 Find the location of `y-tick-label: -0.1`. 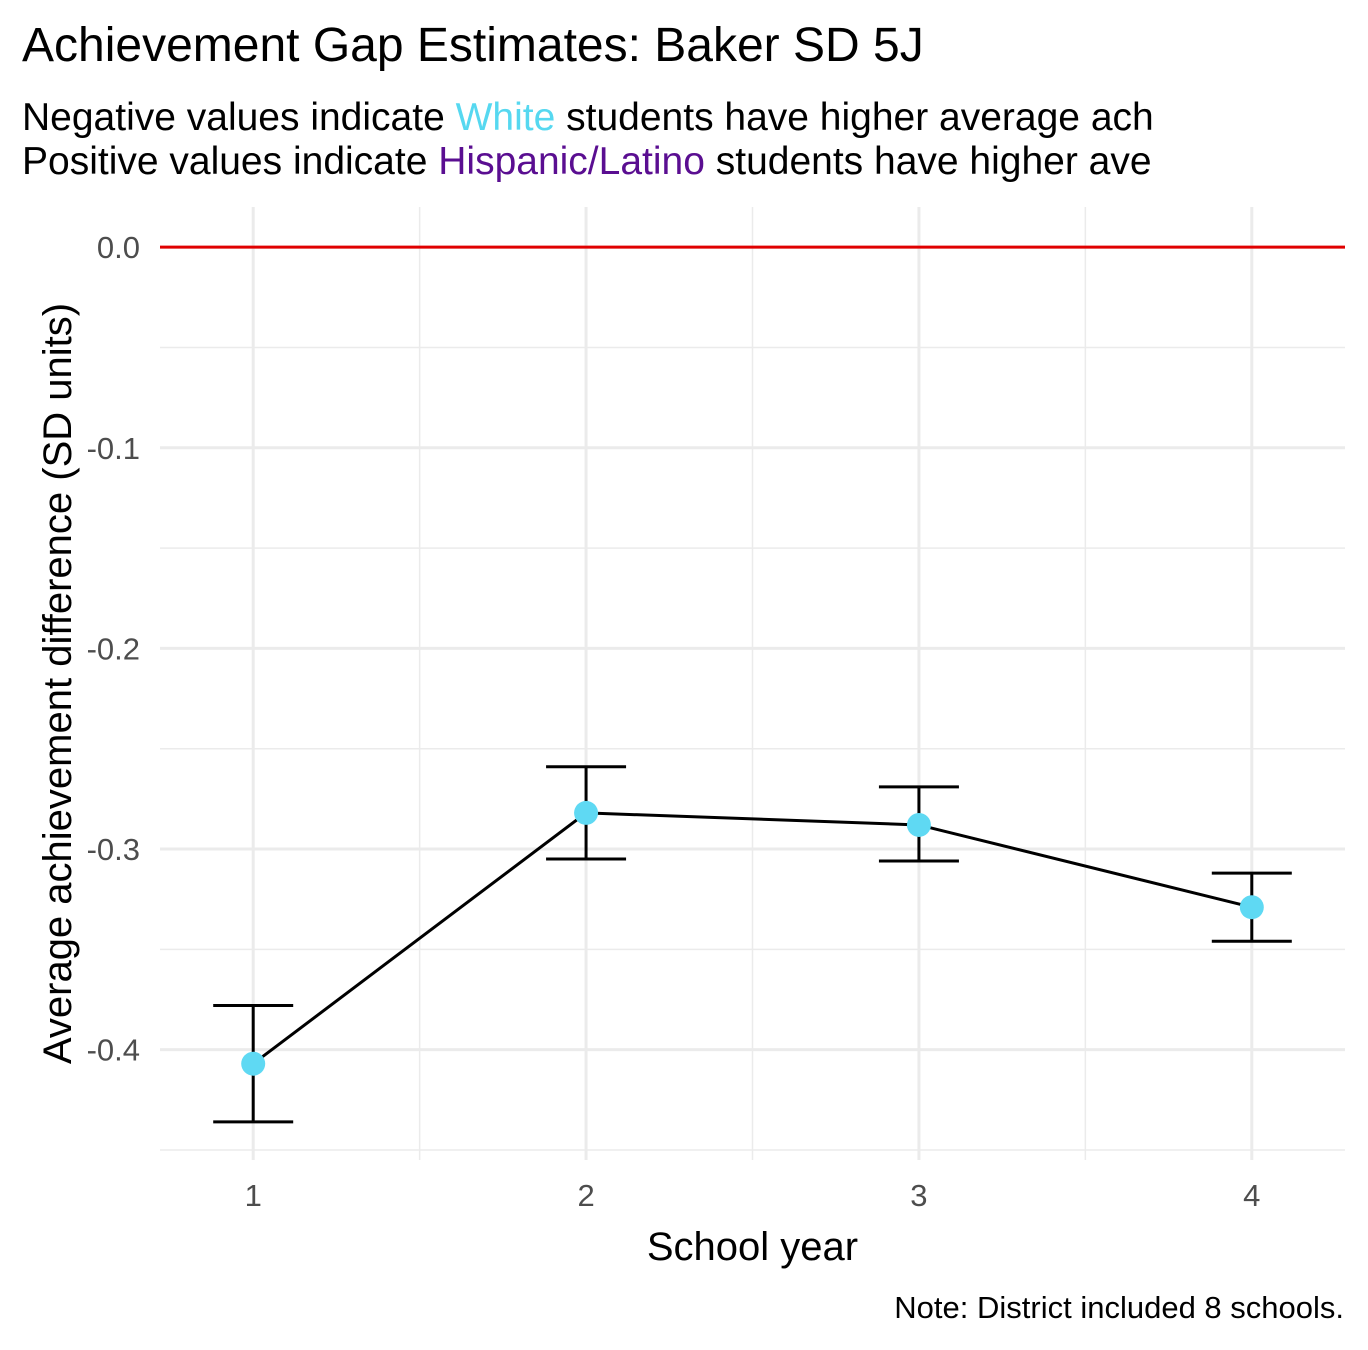

y-tick-label: -0.1 is located at coordinates (113, 448).